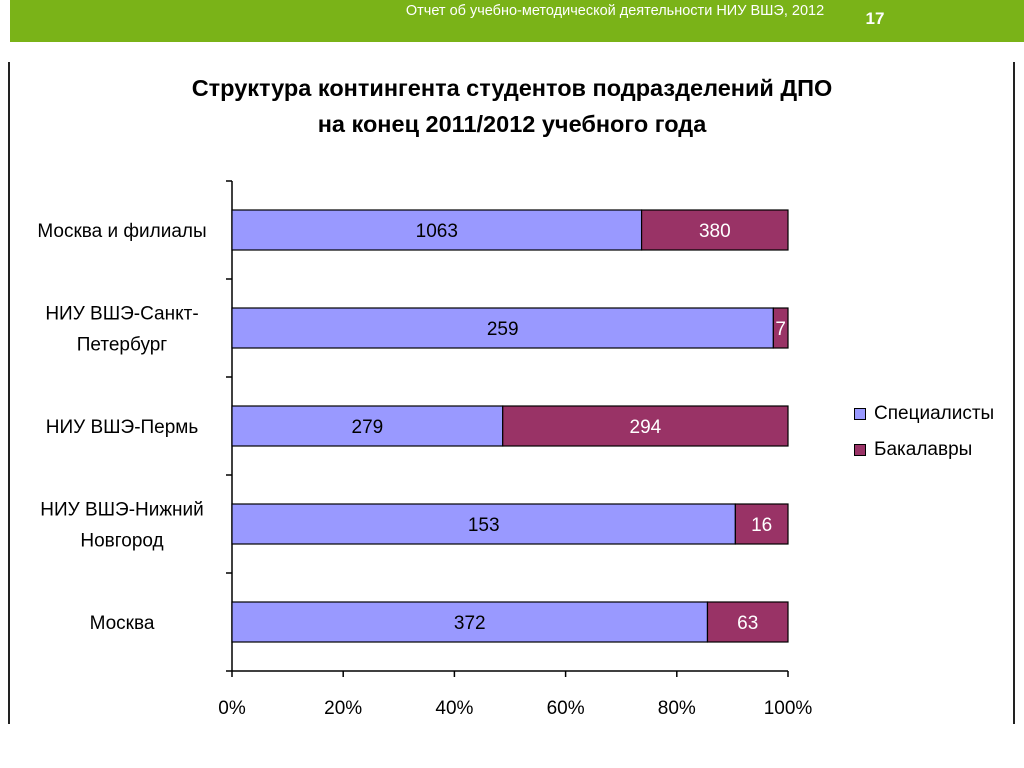 The height and width of the screenshot is (768, 1024). I want to click on data-label-bachelors: 294, so click(646, 427).